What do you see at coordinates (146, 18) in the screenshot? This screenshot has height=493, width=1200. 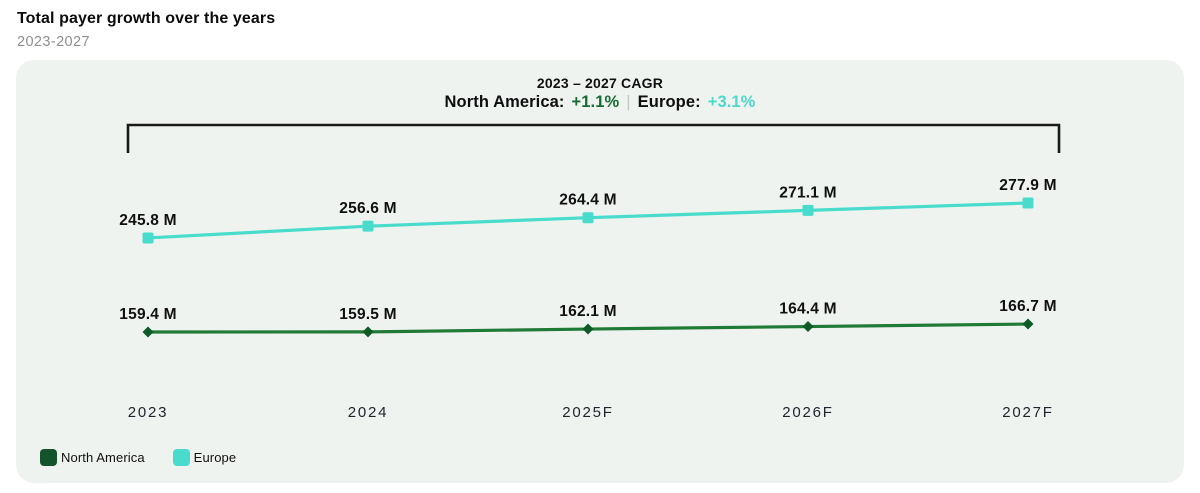 I see `page-title: Total payer growth over the years` at bounding box center [146, 18].